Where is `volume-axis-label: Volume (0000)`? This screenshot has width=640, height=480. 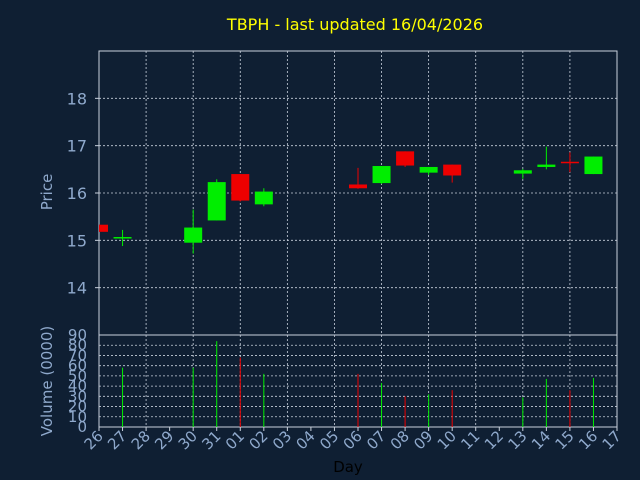
volume-axis-label: Volume (0000) is located at coordinates (47, 381).